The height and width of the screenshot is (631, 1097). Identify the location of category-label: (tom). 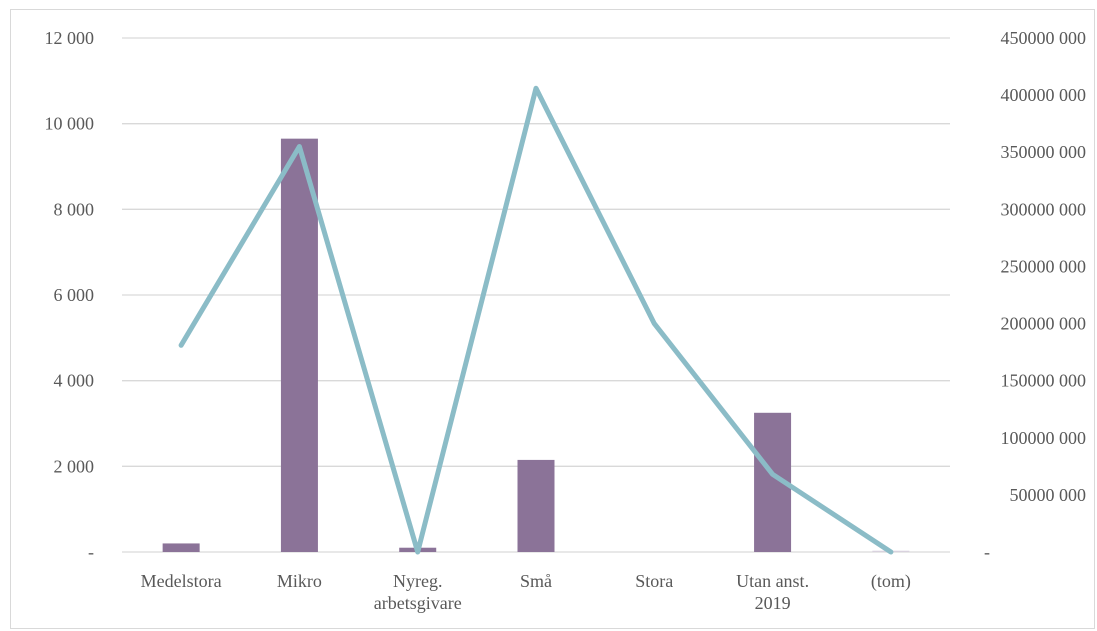
(891, 581).